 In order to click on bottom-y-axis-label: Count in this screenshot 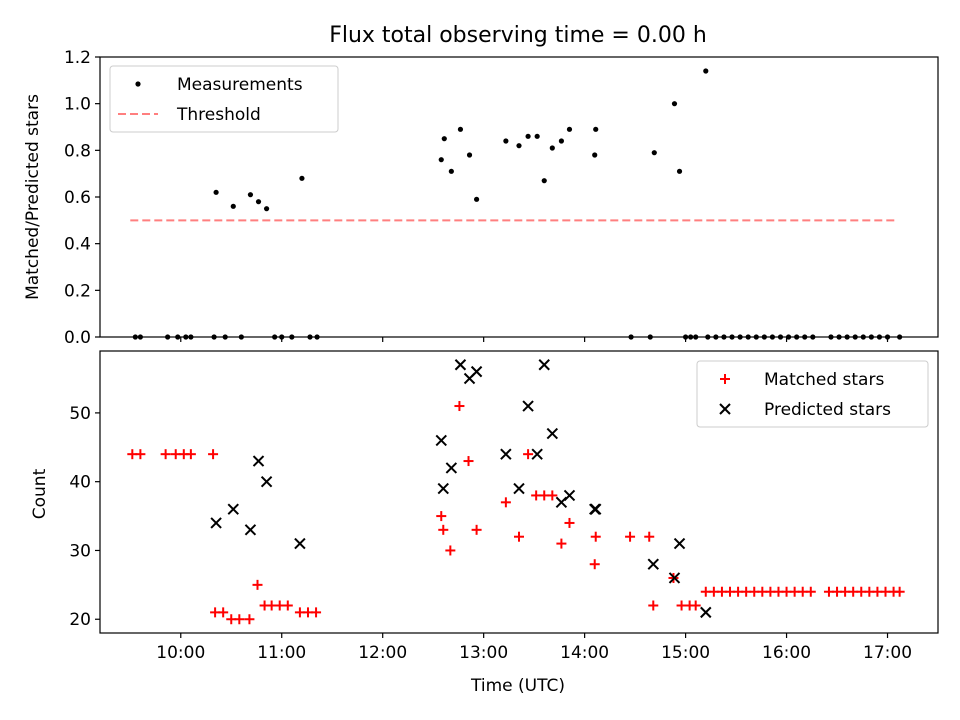, I will do `click(40, 493)`.